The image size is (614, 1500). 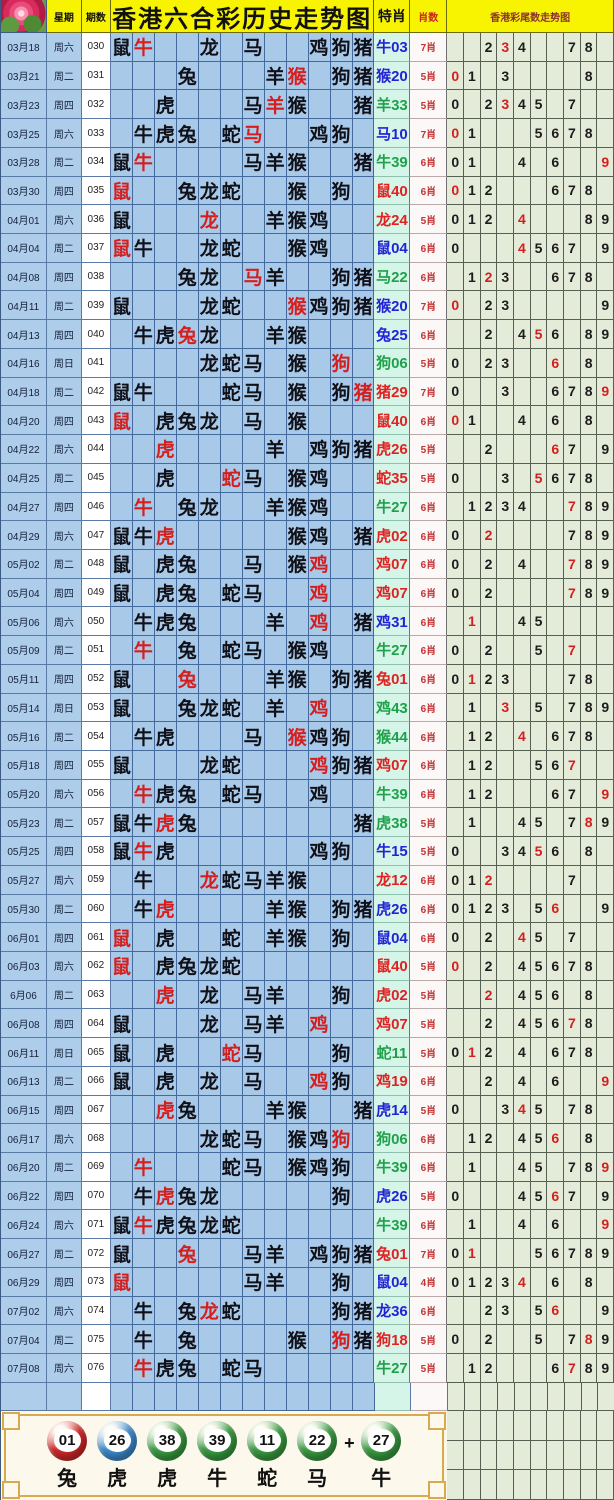 I want to click on special-zodiac-cell: 猴20, so click(x=392, y=306).